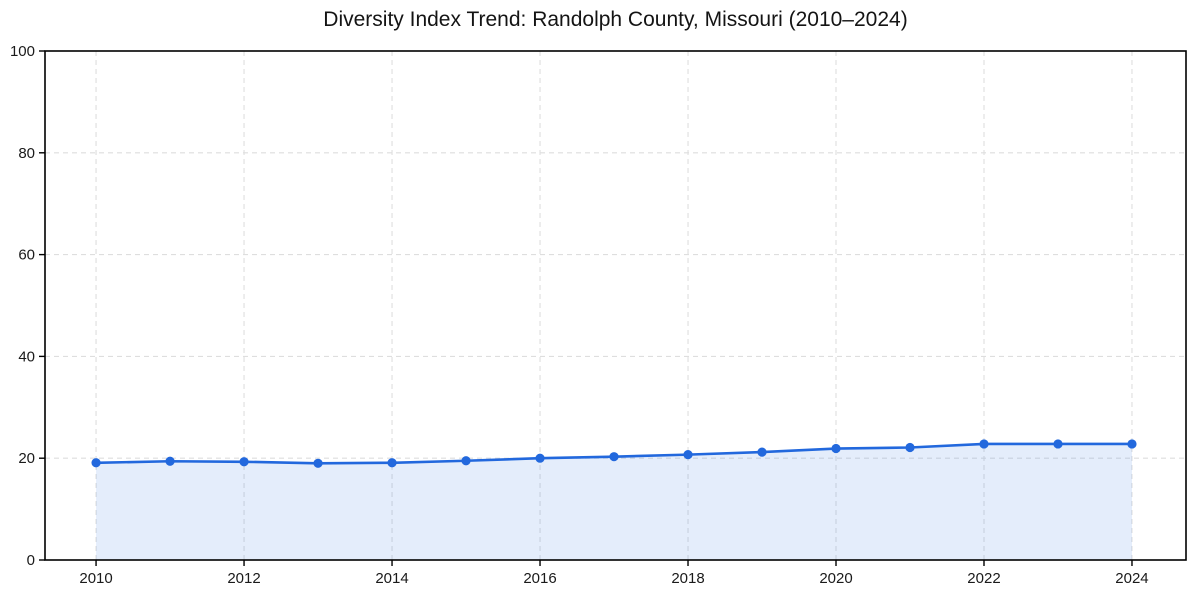 Image resolution: width=1200 pixels, height=600 pixels. Describe the element at coordinates (614, 457) in the screenshot. I see `data-point-2017` at that location.